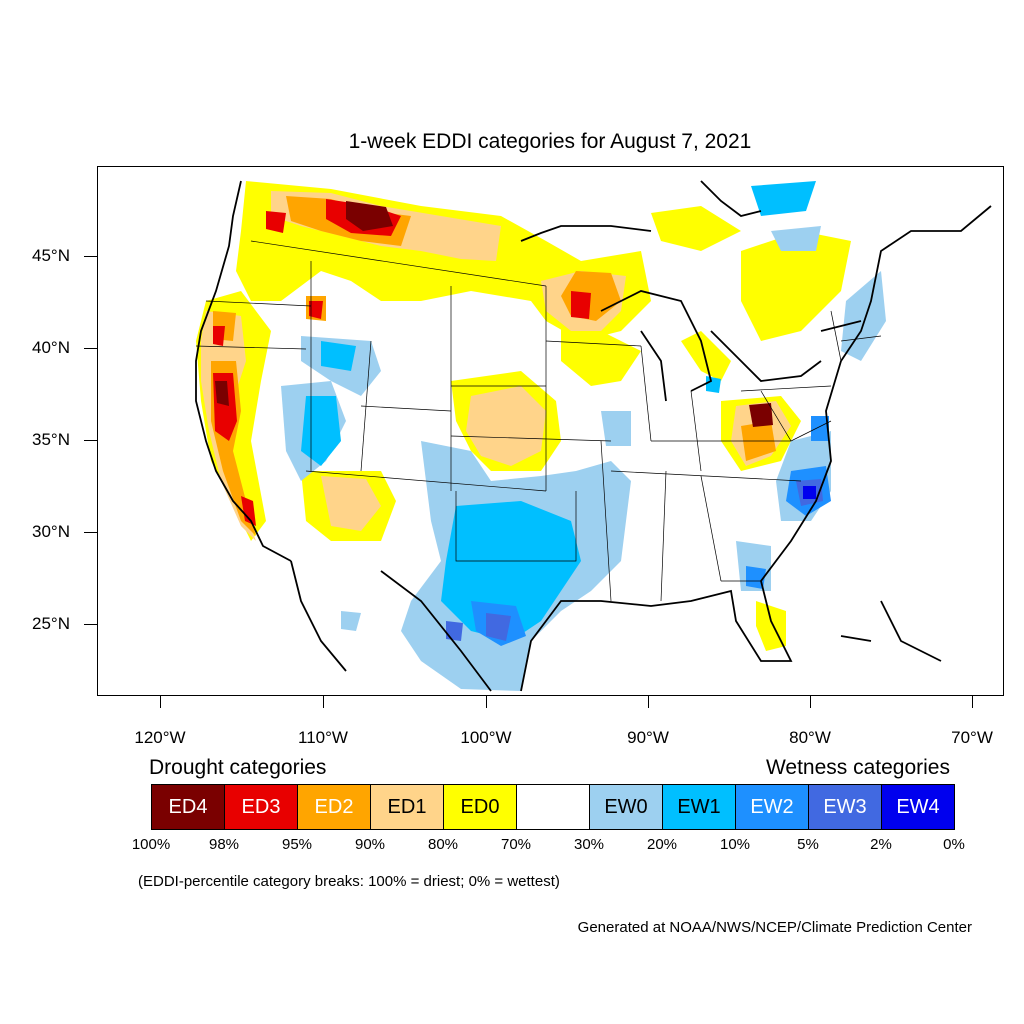 This screenshot has height=1024, width=1024. I want to click on legend-box-ed2: ED2, so click(334, 807).